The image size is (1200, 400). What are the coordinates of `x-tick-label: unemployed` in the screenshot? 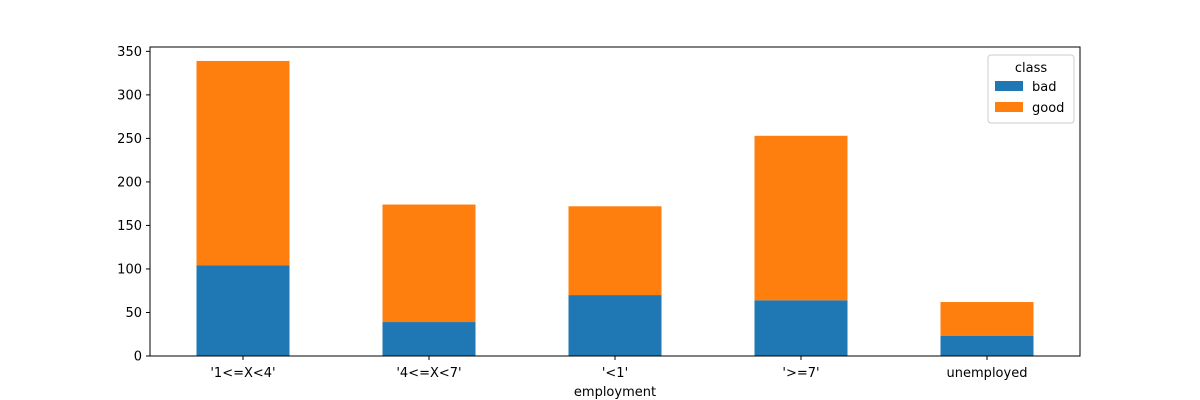 It's located at (987, 373).